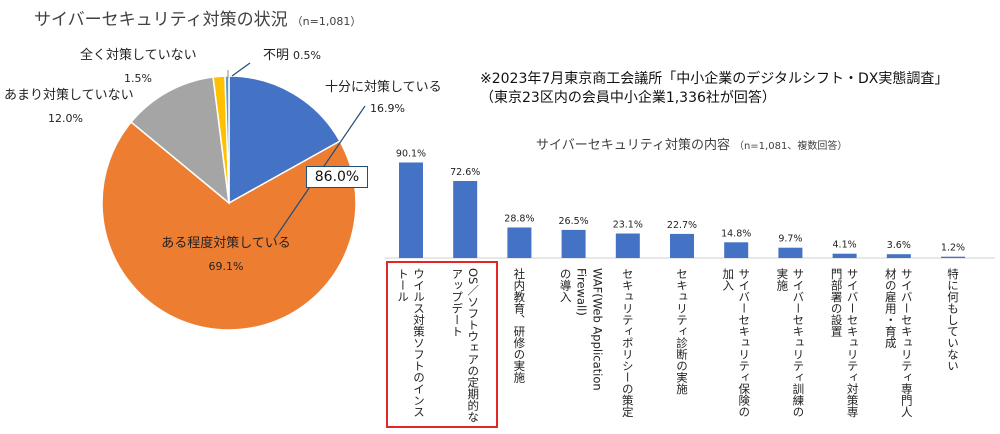  I want to click on bar-value-label-2: 28.8%, so click(519, 219).